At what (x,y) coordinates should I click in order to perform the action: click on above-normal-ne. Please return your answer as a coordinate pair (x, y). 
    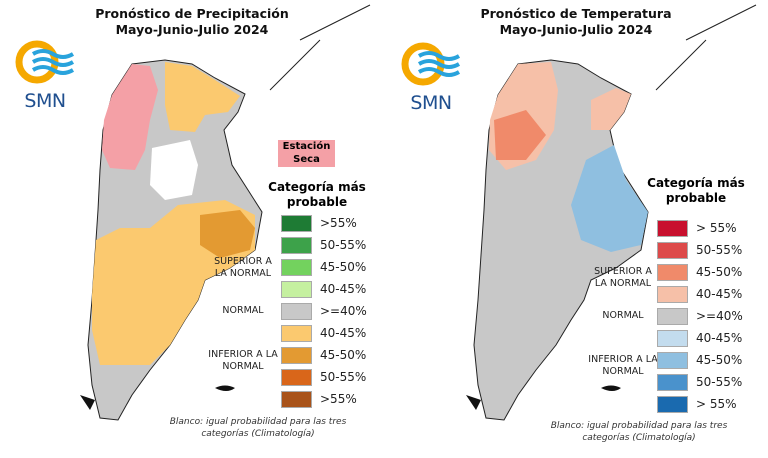
    Looking at the image, I should click on (611, 109).